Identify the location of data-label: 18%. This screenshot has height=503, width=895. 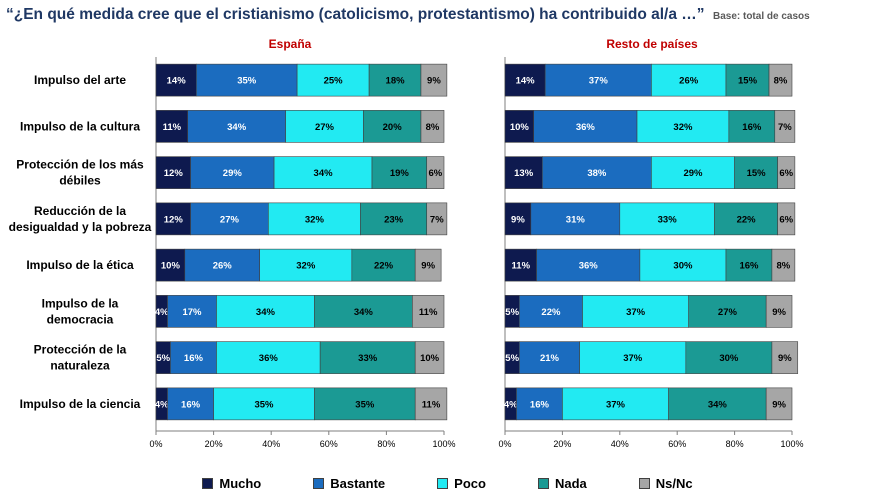
(396, 81).